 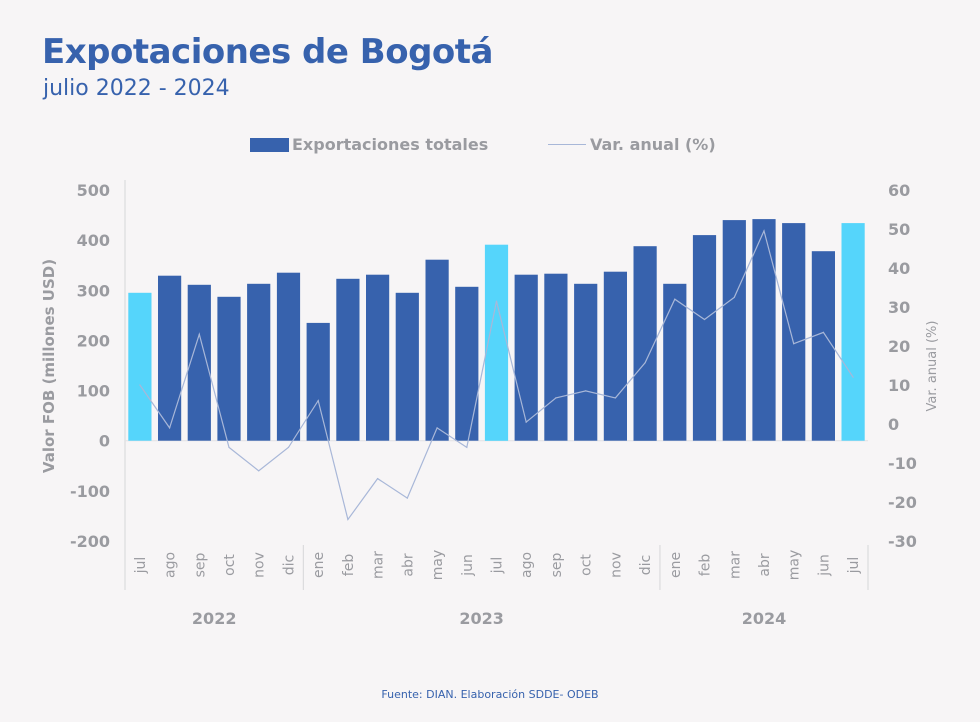 I want to click on x-tick-label: oct, so click(x=230, y=565).